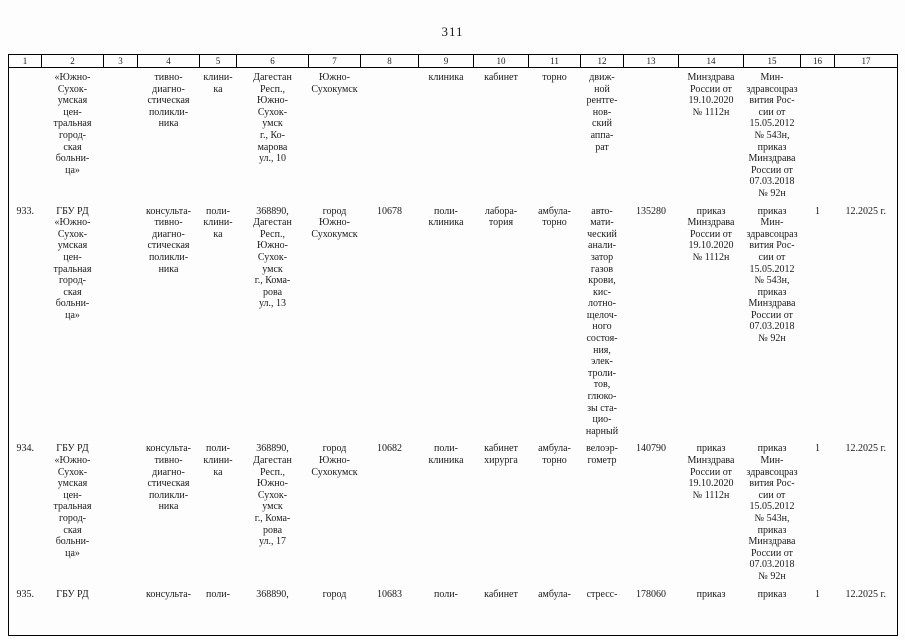 The width and height of the screenshot is (905, 640). Describe the element at coordinates (334, 61) in the screenshot. I see `column-number-header: 7` at that location.